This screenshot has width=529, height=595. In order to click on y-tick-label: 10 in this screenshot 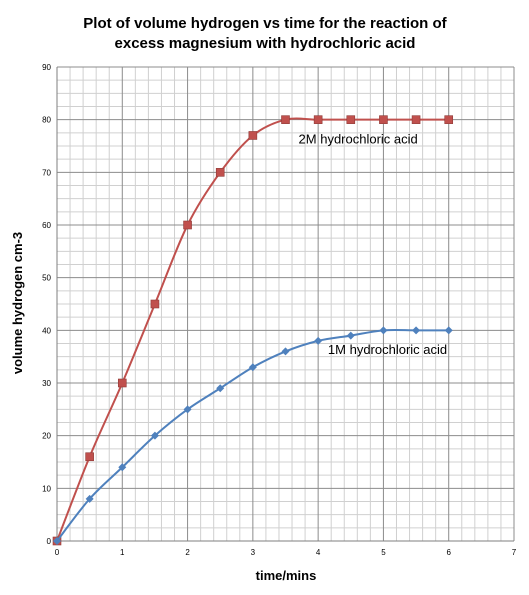, I will do `click(46, 488)`.